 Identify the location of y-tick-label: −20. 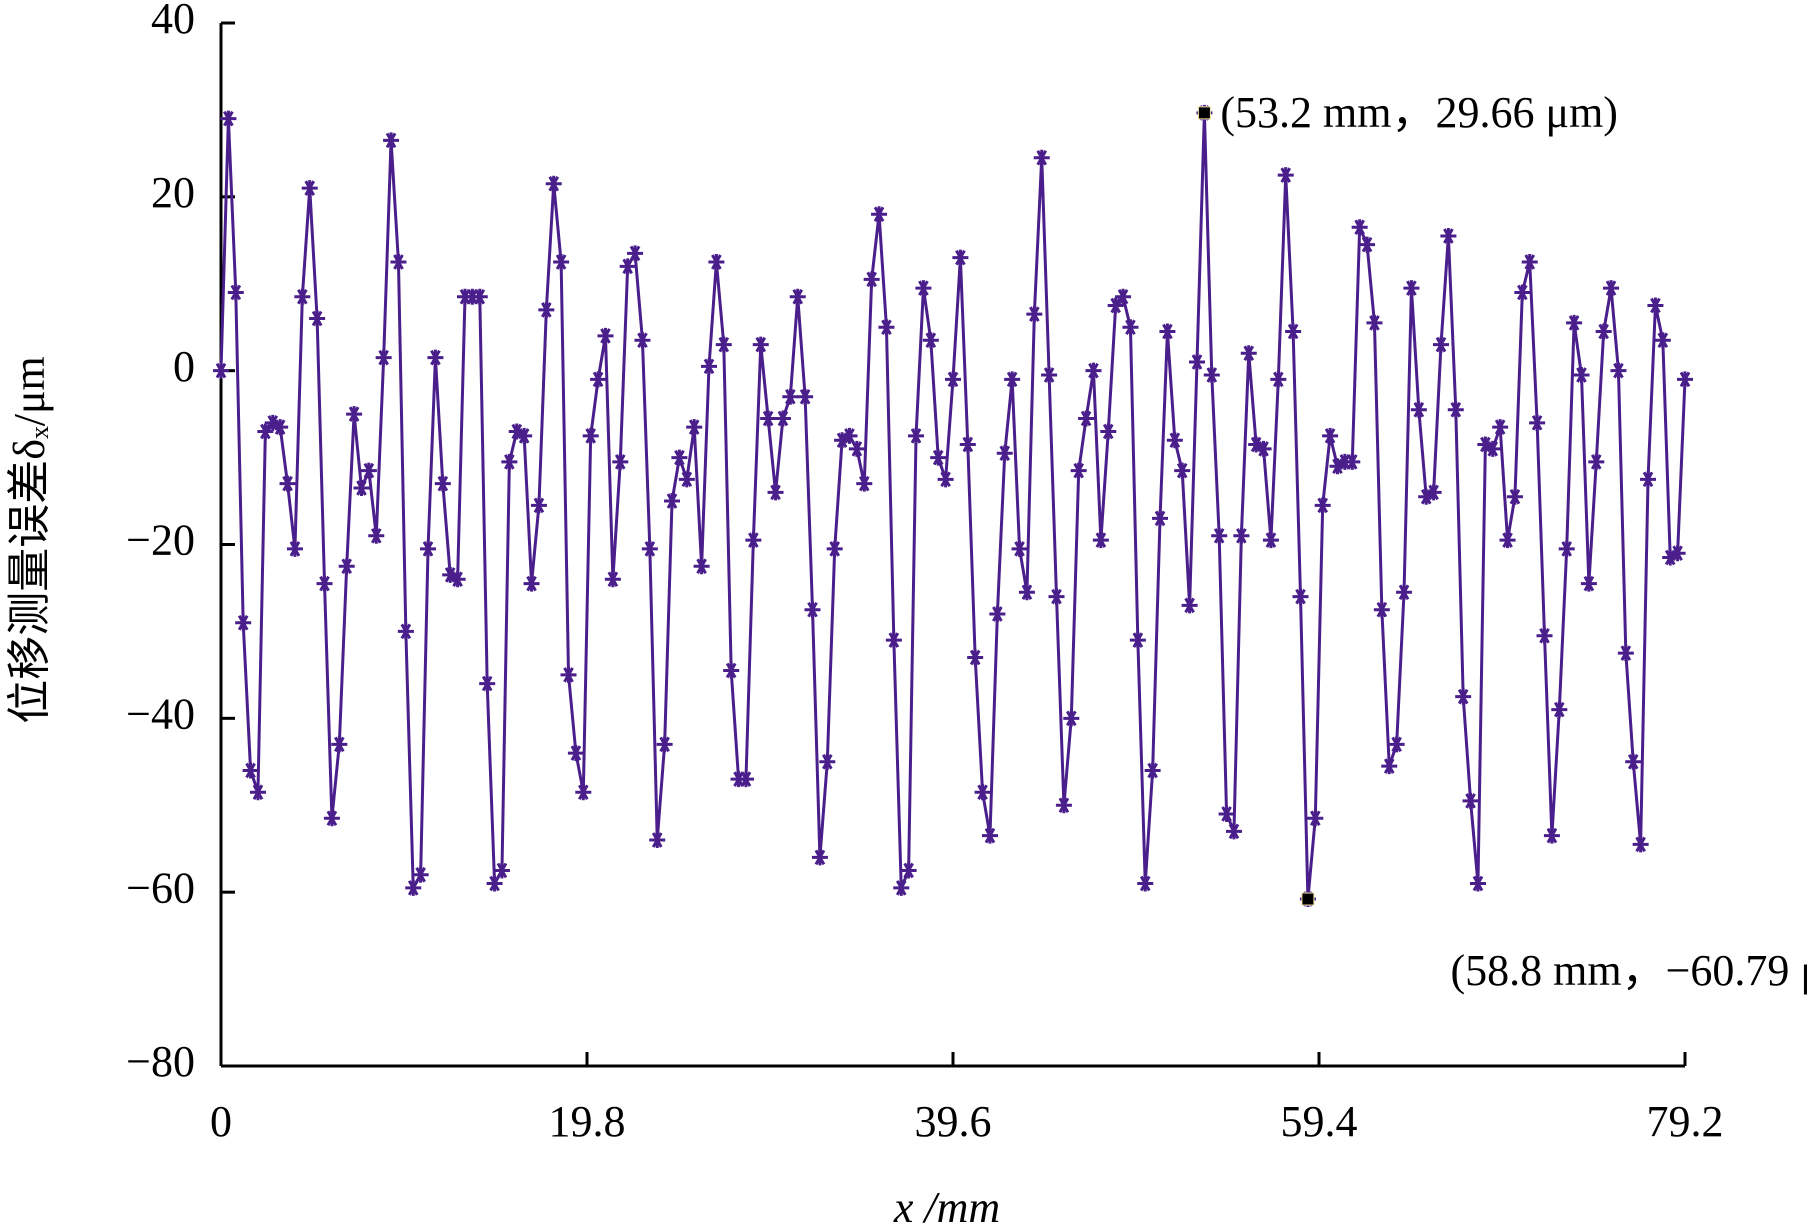
(160, 540).